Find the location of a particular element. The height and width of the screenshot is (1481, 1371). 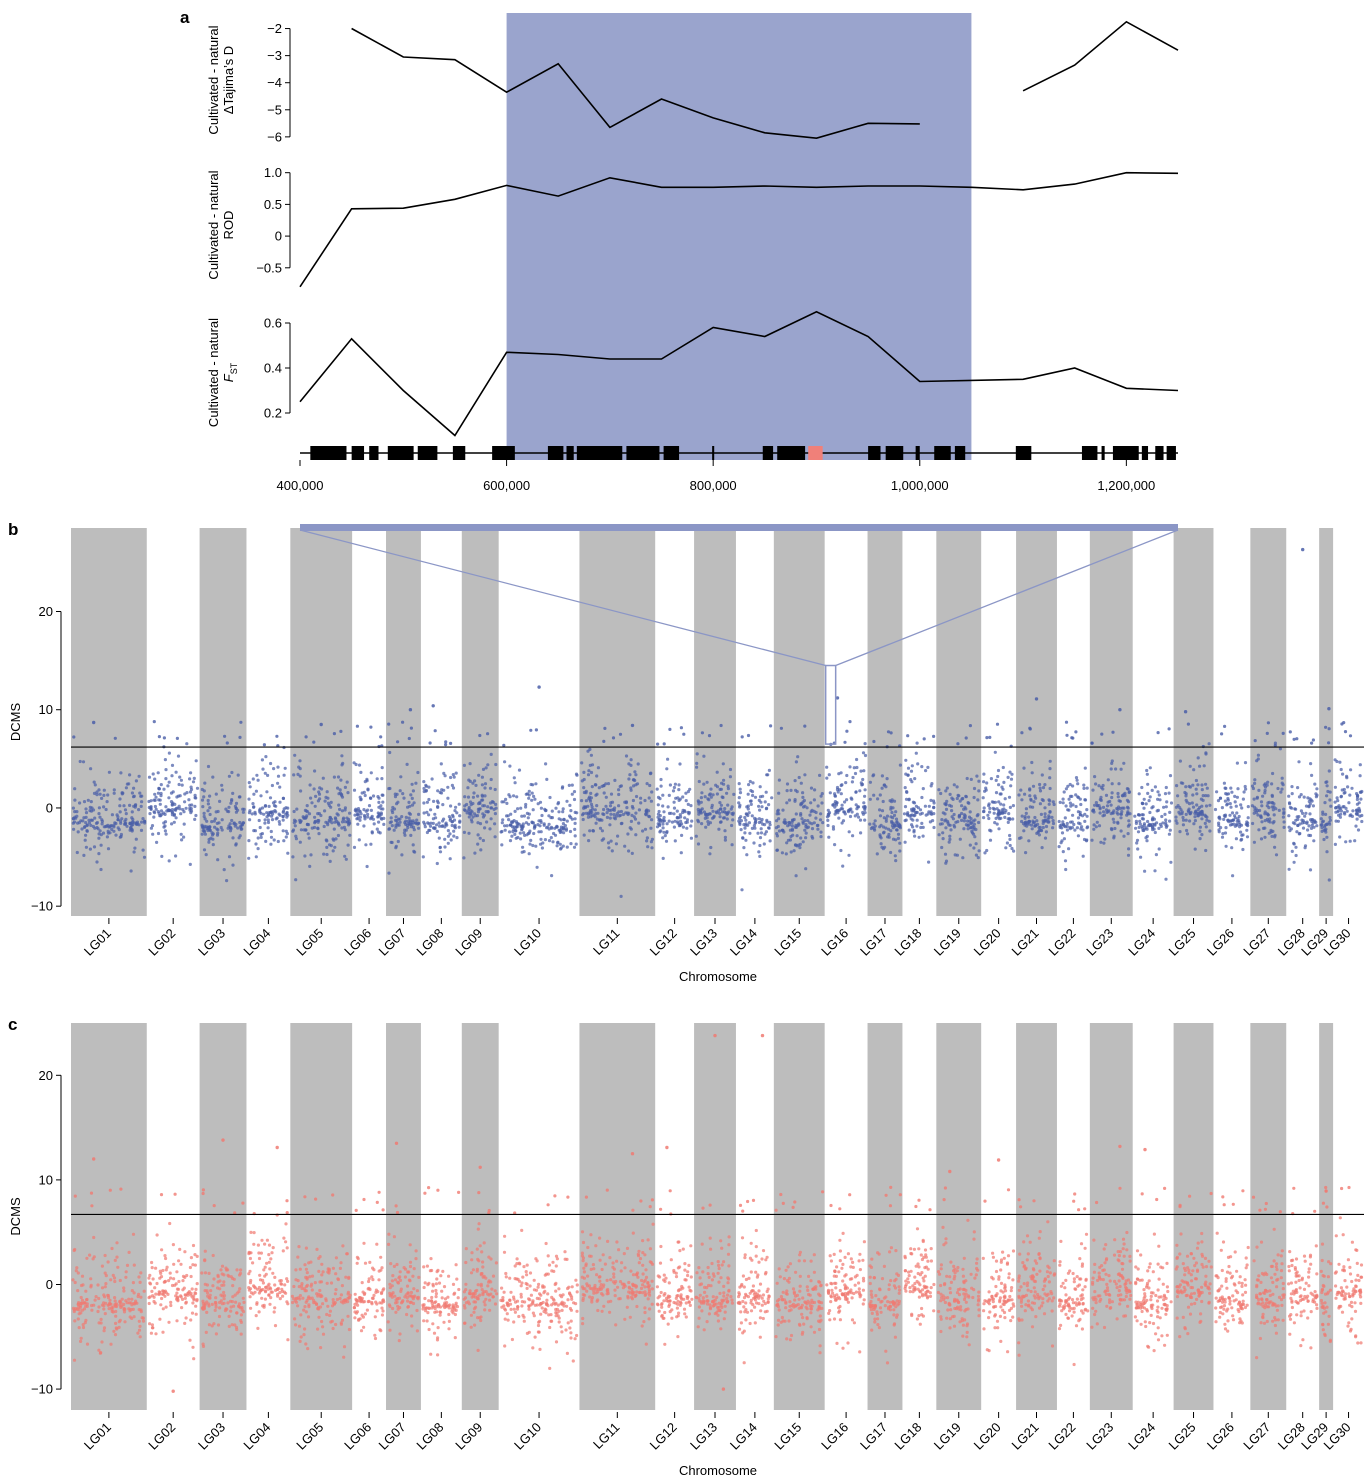

gene-block is located at coordinates (1023, 453).